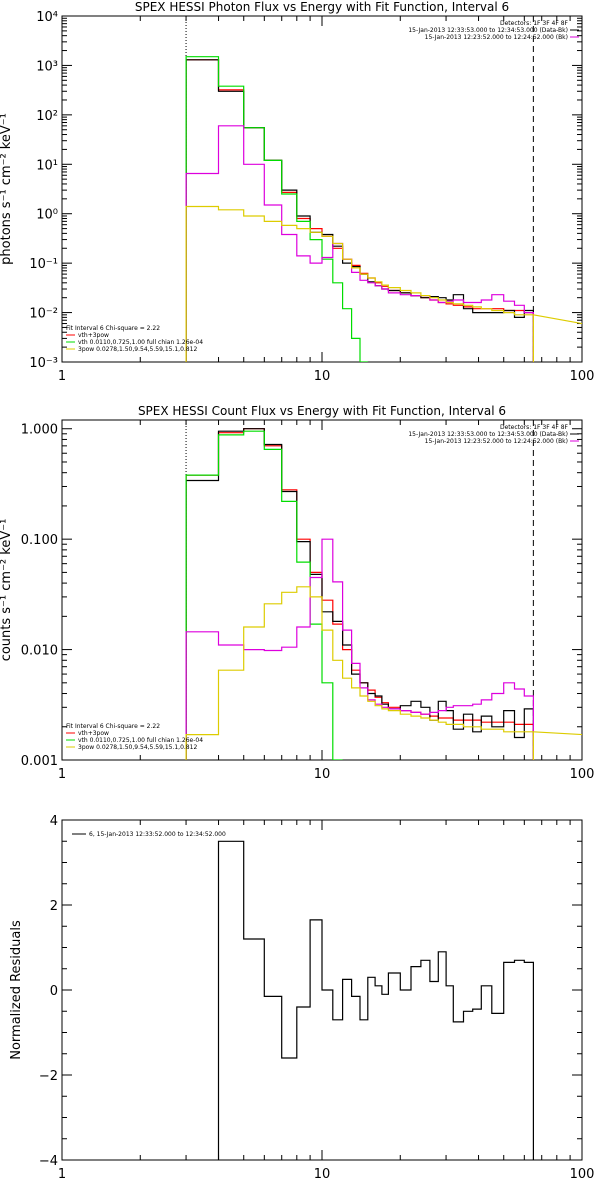 The image size is (600, 1200). Describe the element at coordinates (39, 430) in the screenshot. I see `panel-1-y-tick-label: 1.000` at that location.